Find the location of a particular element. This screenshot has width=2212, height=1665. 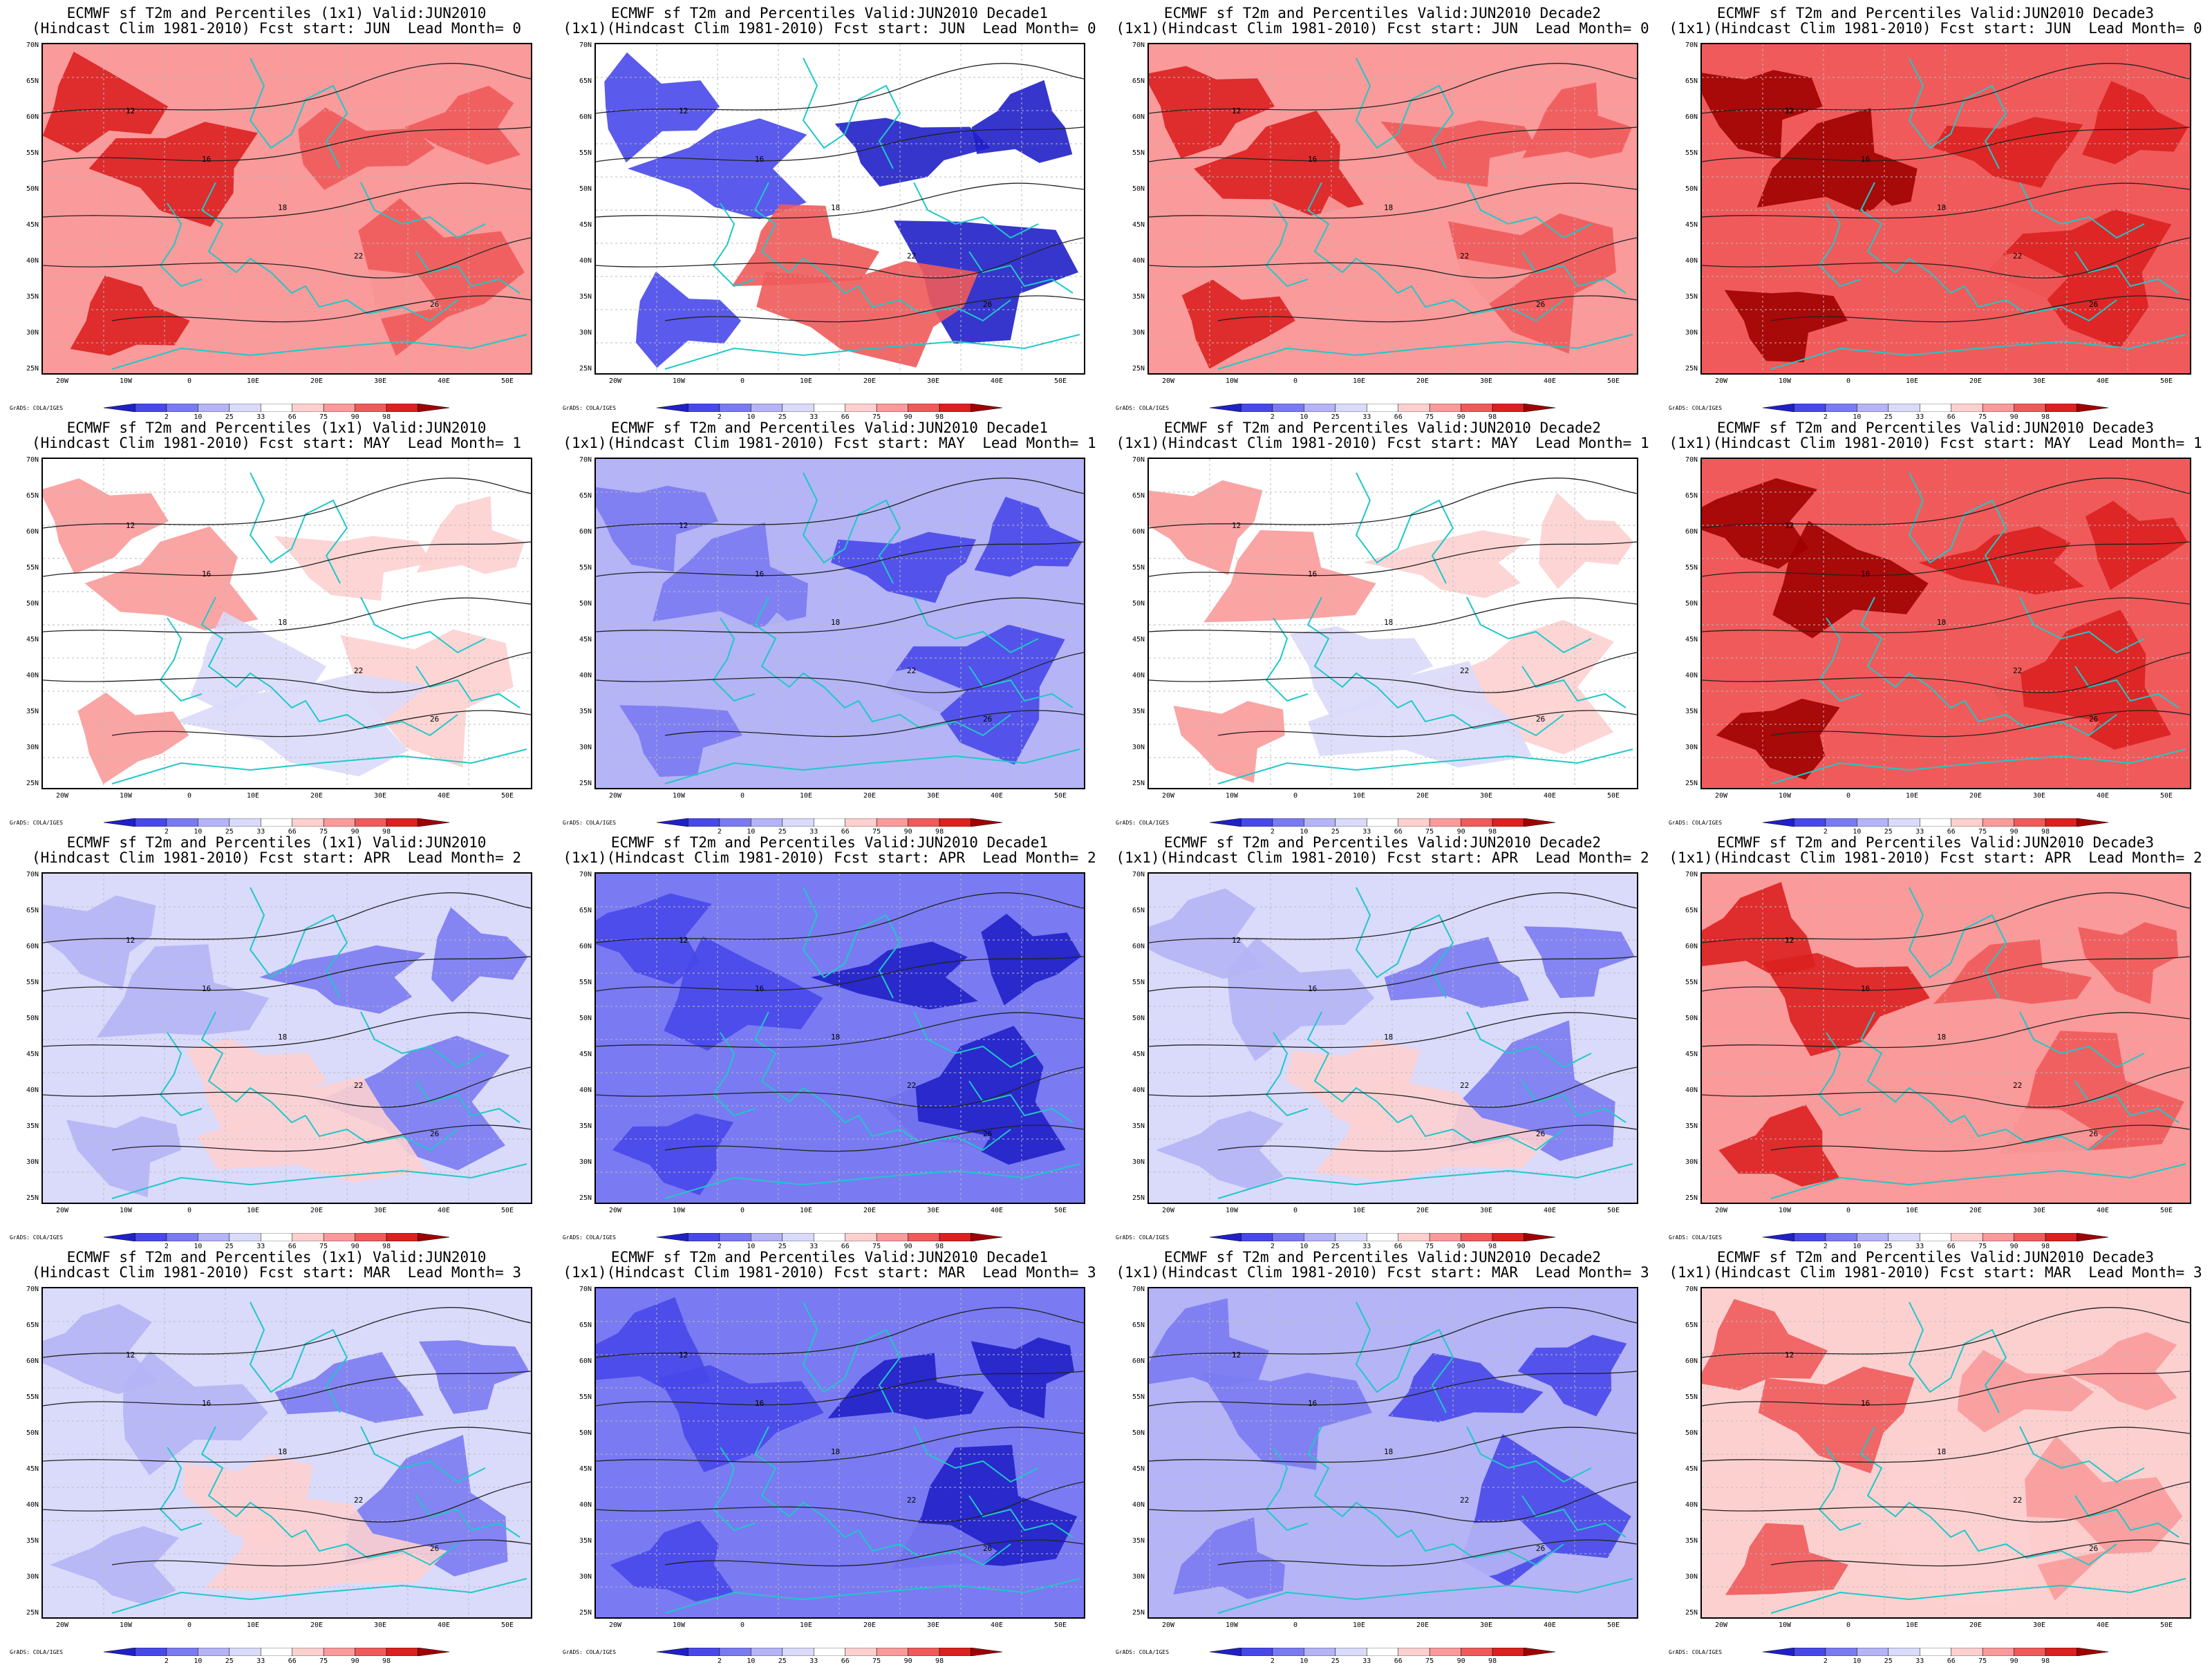

map-canvas: 12 16 18 22 26 is located at coordinates (287, 1453).